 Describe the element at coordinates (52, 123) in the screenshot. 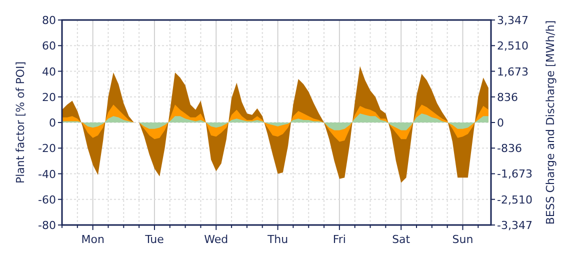

I see `y-tick-label: 0` at that location.